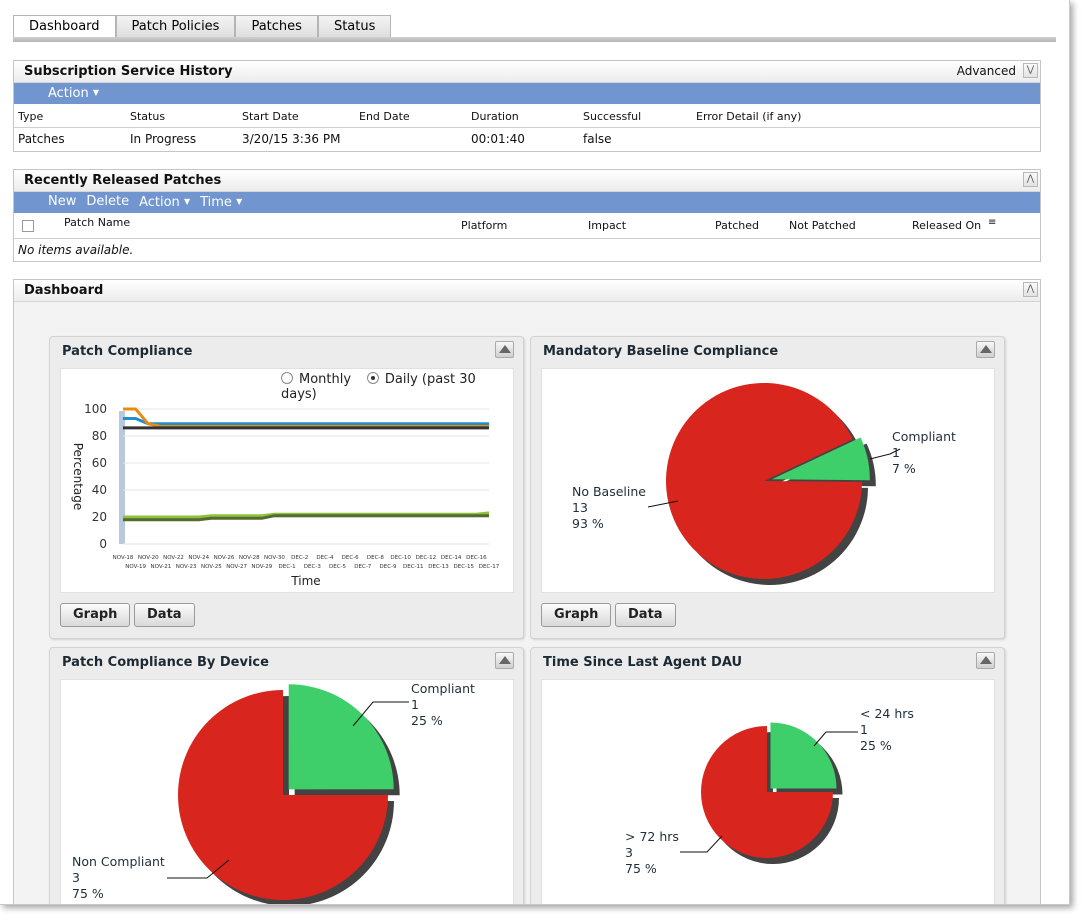 The image size is (1082, 915). What do you see at coordinates (287, 378) in the screenshot?
I see `radio-monthly` at bounding box center [287, 378].